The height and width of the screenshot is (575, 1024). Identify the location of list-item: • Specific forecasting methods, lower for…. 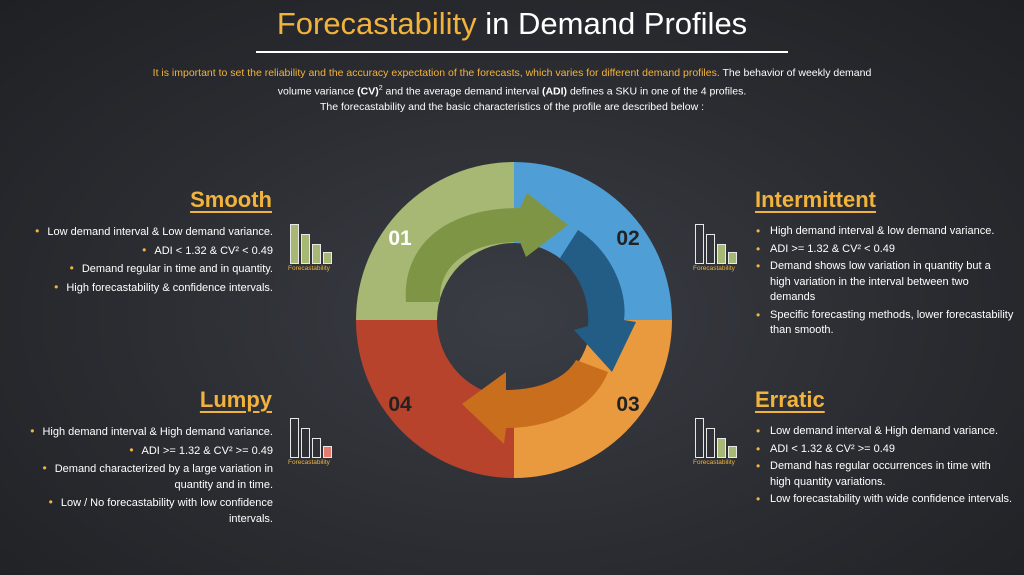
(885, 322).